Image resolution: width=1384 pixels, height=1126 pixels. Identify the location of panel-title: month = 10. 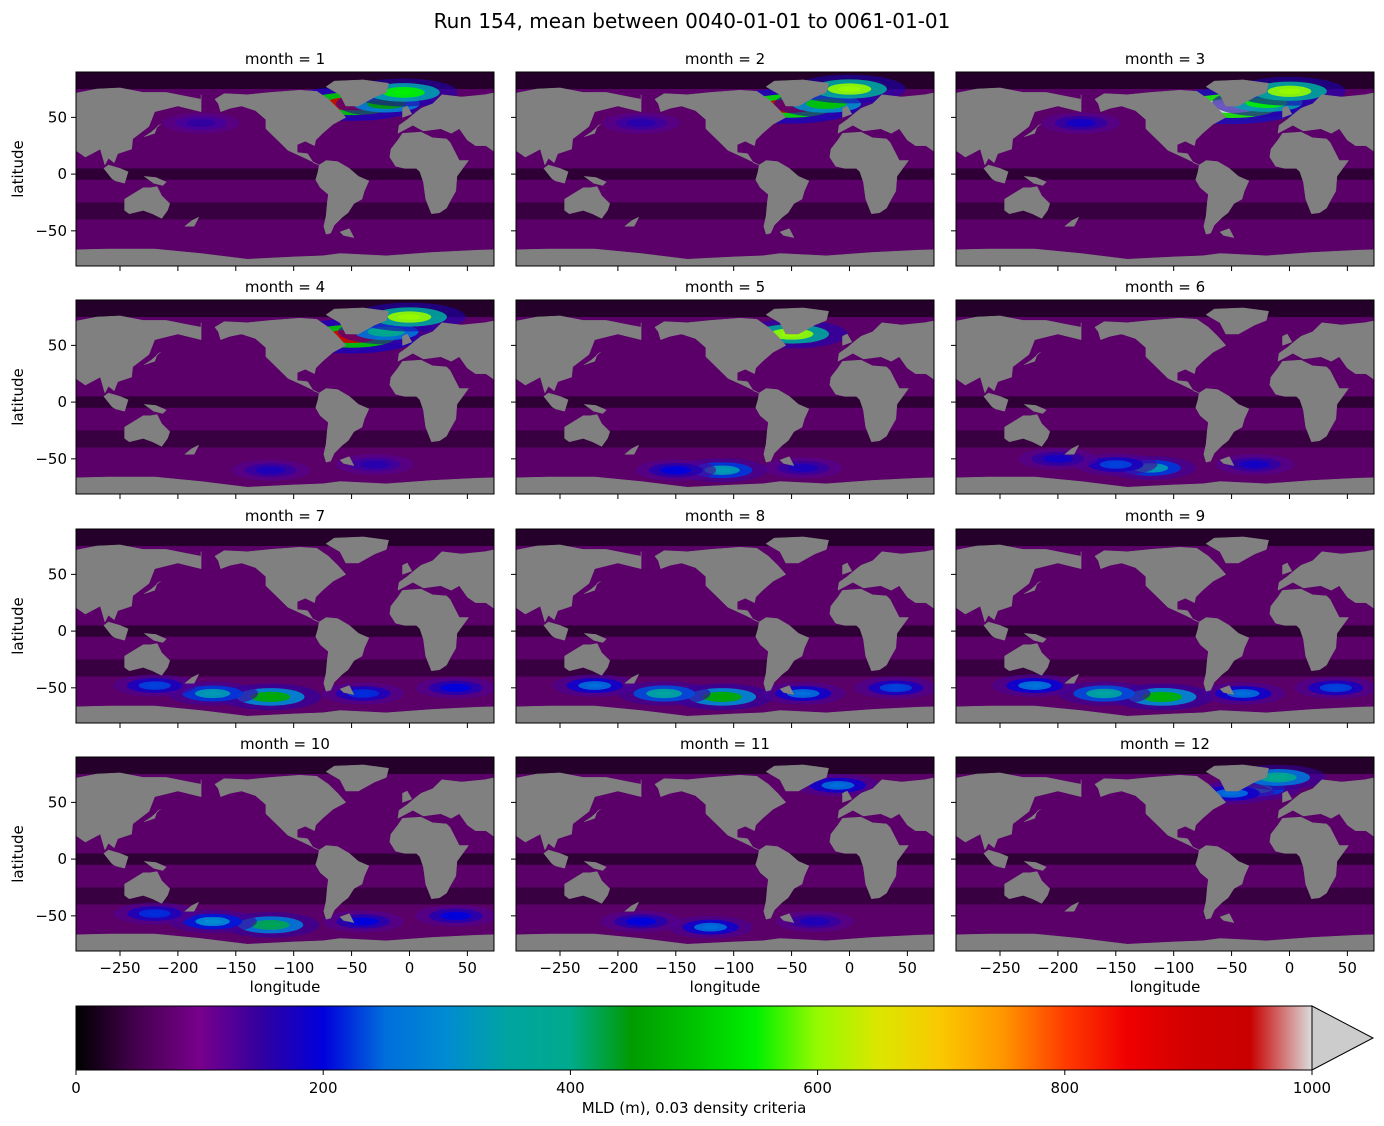
(285, 744).